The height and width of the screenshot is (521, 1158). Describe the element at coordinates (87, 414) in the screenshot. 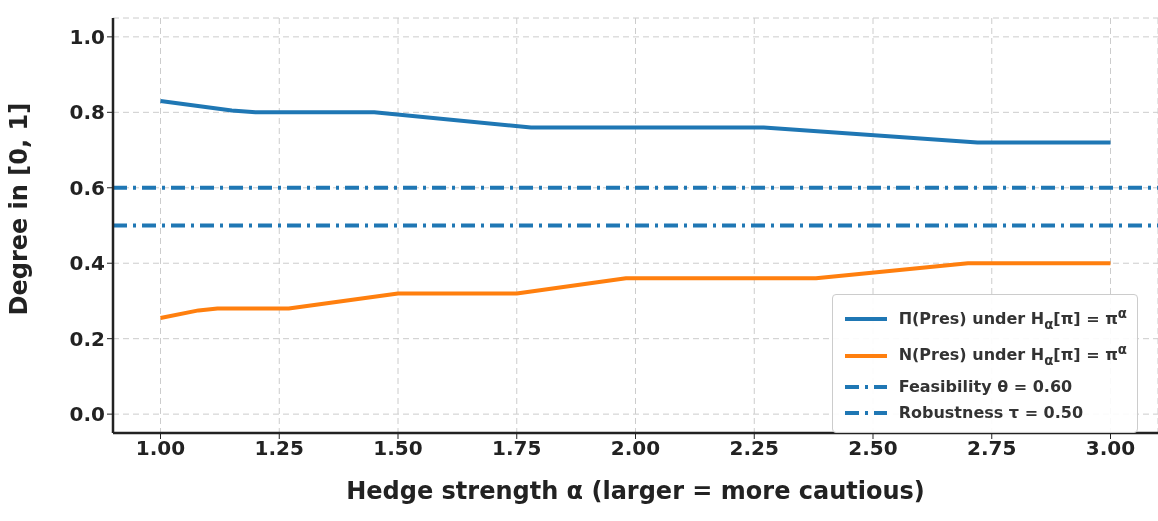

I see `y-tick-label: 0.0` at that location.